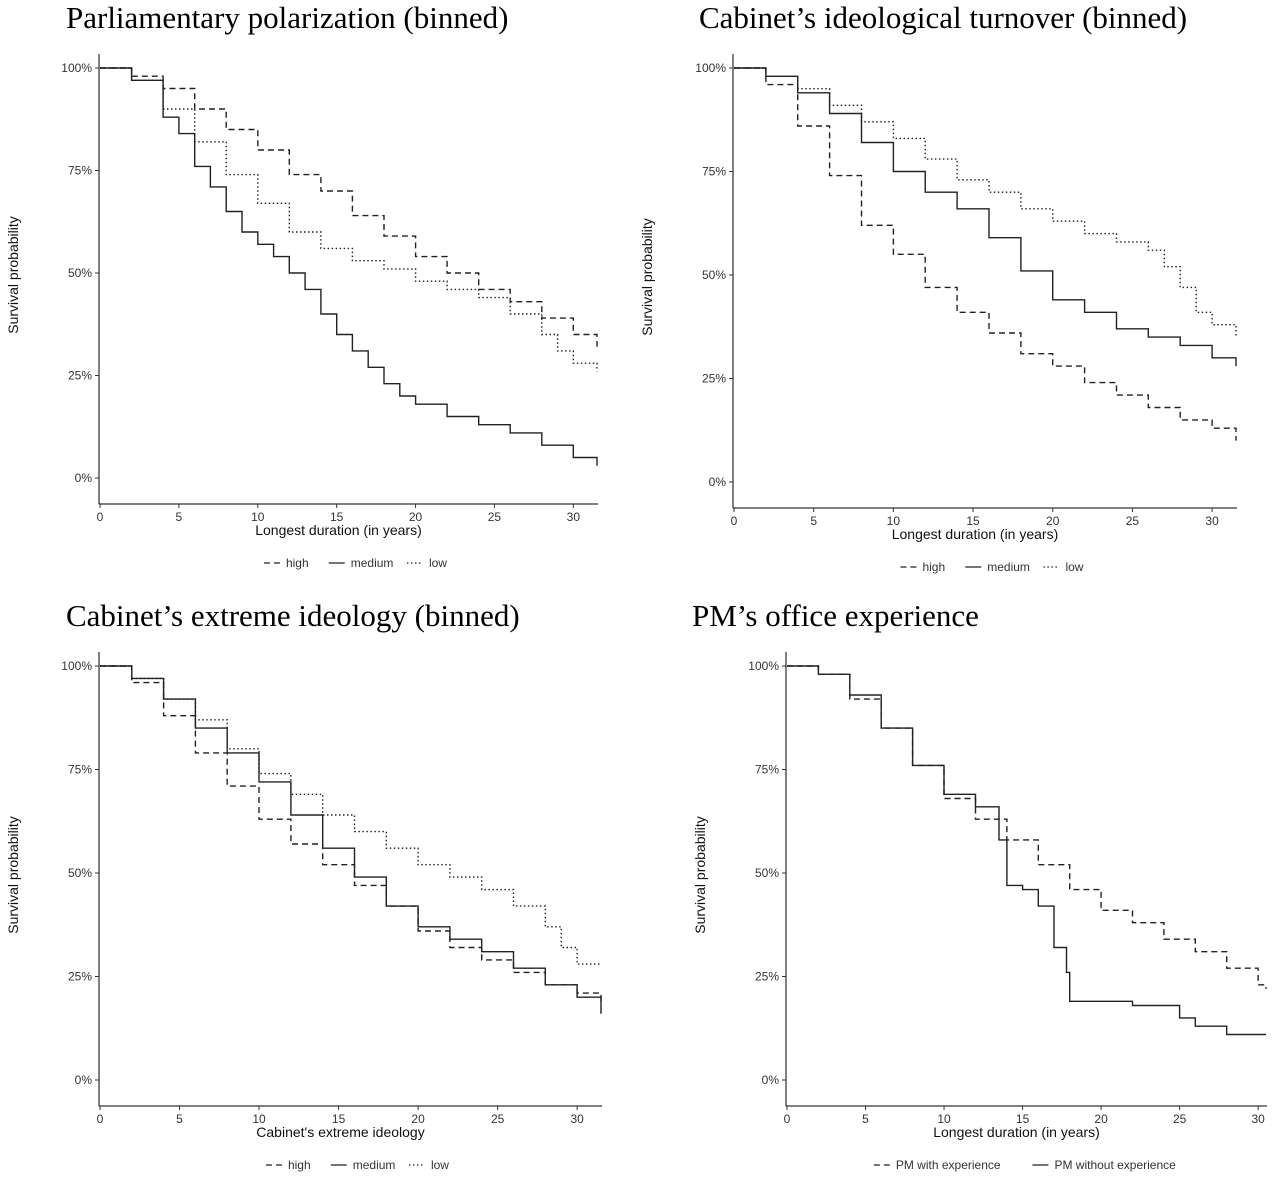 The width and height of the screenshot is (1287, 1179). Describe the element at coordinates (835, 615) in the screenshot. I see `panel-title: PM’s office experience` at that location.